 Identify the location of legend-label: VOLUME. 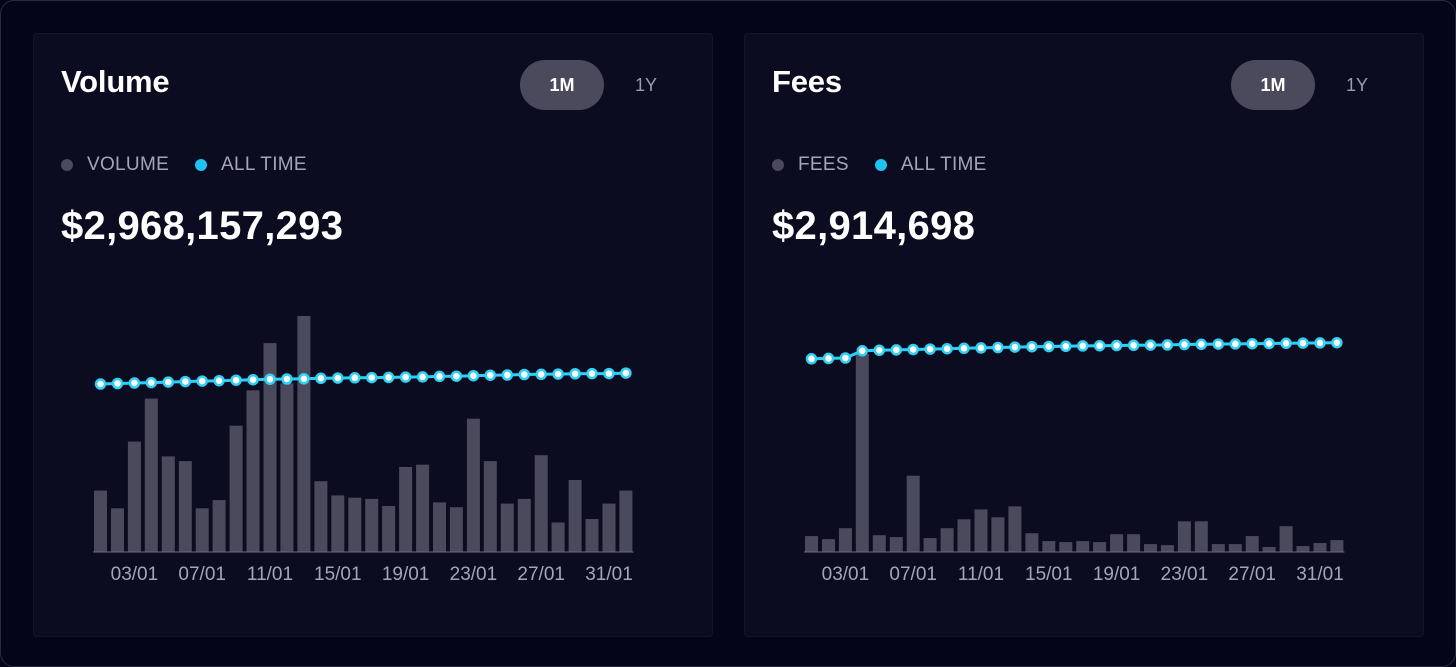
(128, 164).